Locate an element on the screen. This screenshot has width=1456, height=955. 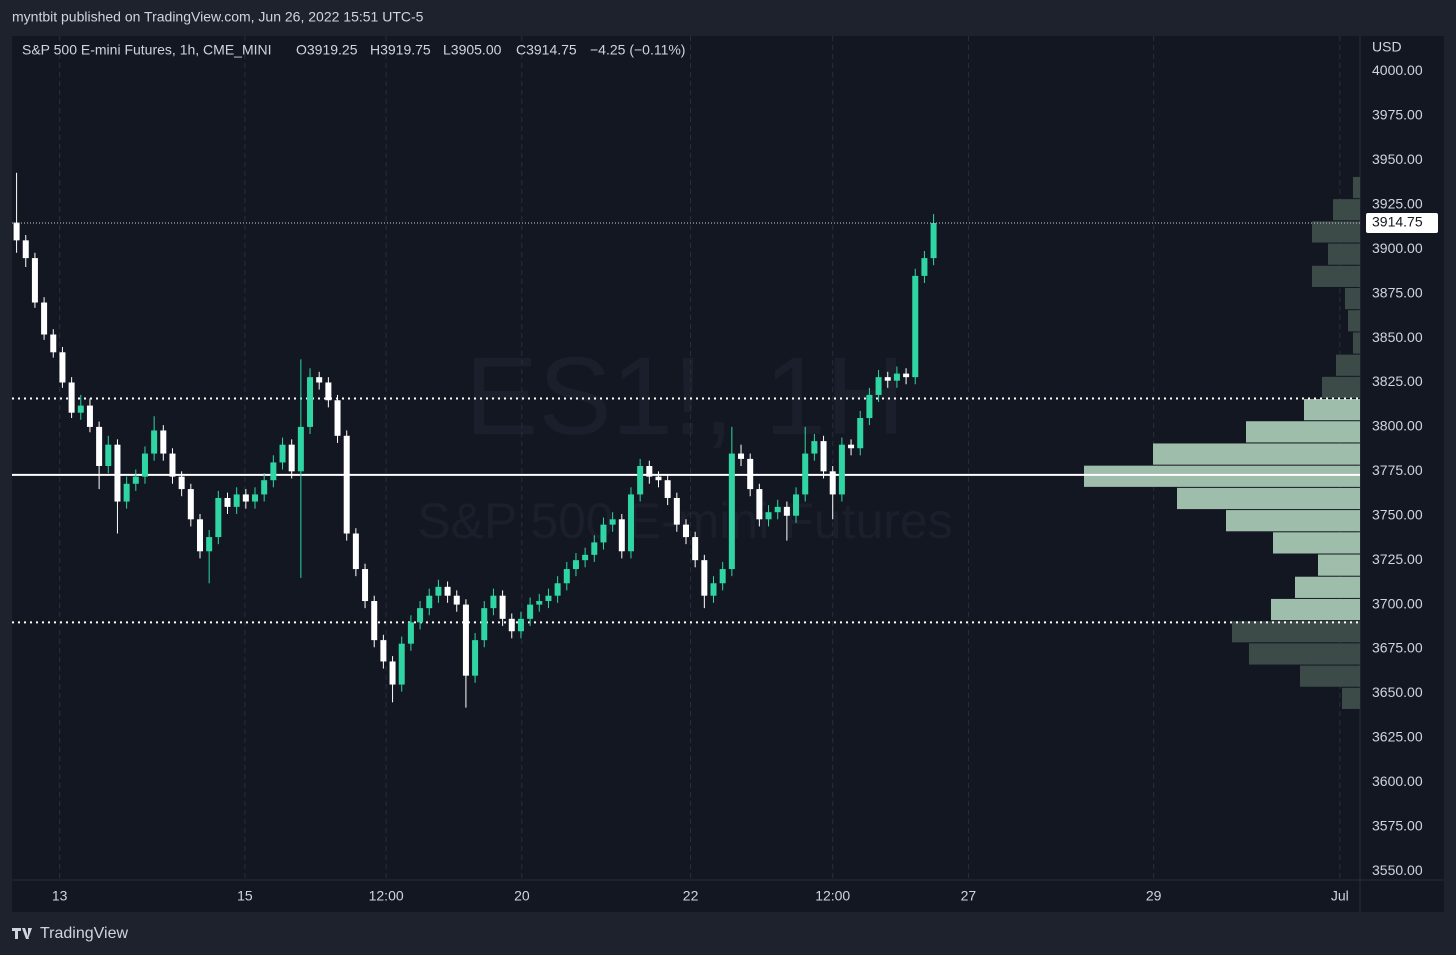
watermark: ES1!, 1H S&P 500 E-mini Futures is located at coordinates (684, 442).